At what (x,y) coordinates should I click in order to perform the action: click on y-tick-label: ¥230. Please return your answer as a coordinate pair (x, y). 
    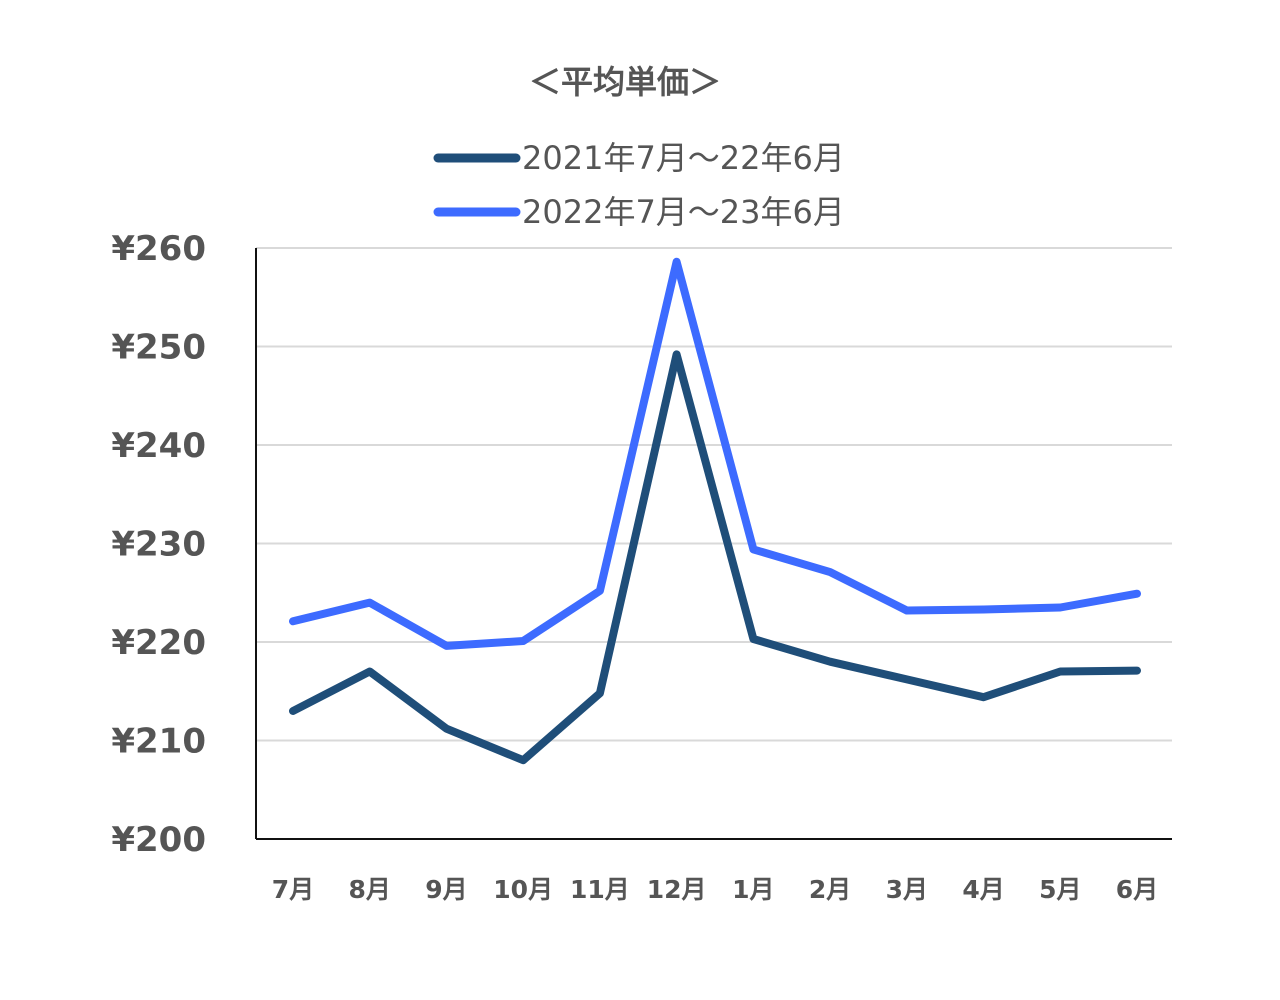
    Looking at the image, I should click on (158, 545).